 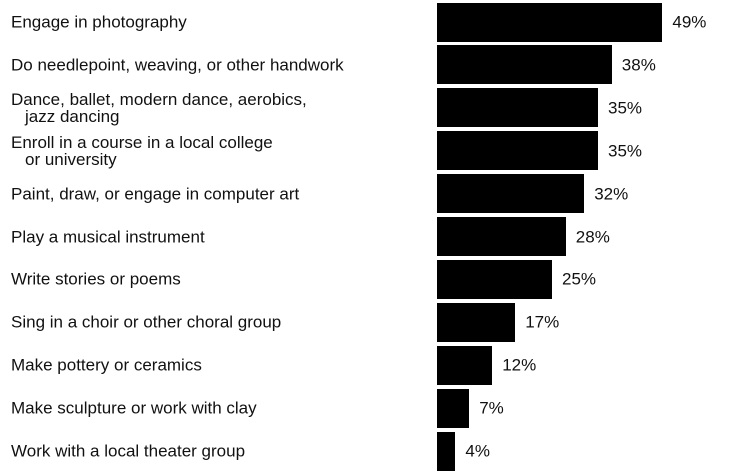 What do you see at coordinates (96, 279) in the screenshot?
I see `category-label: Write stories or poems` at bounding box center [96, 279].